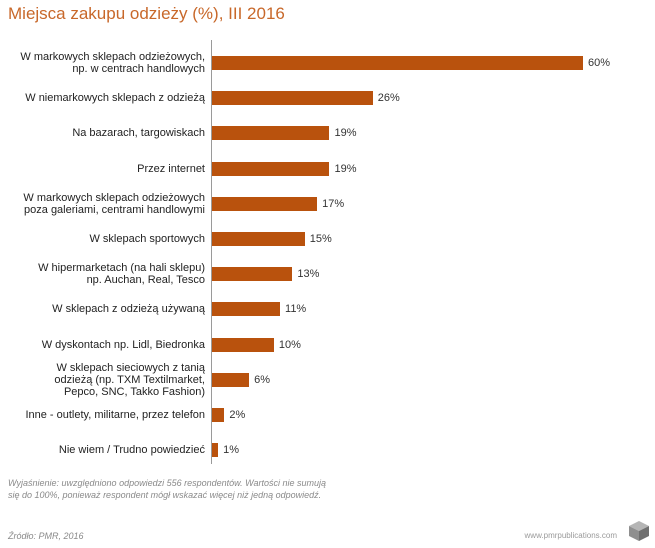 The height and width of the screenshot is (548, 655). I want to click on category-label-line: W hipermarketach (na hali sklepu), so click(121, 268).